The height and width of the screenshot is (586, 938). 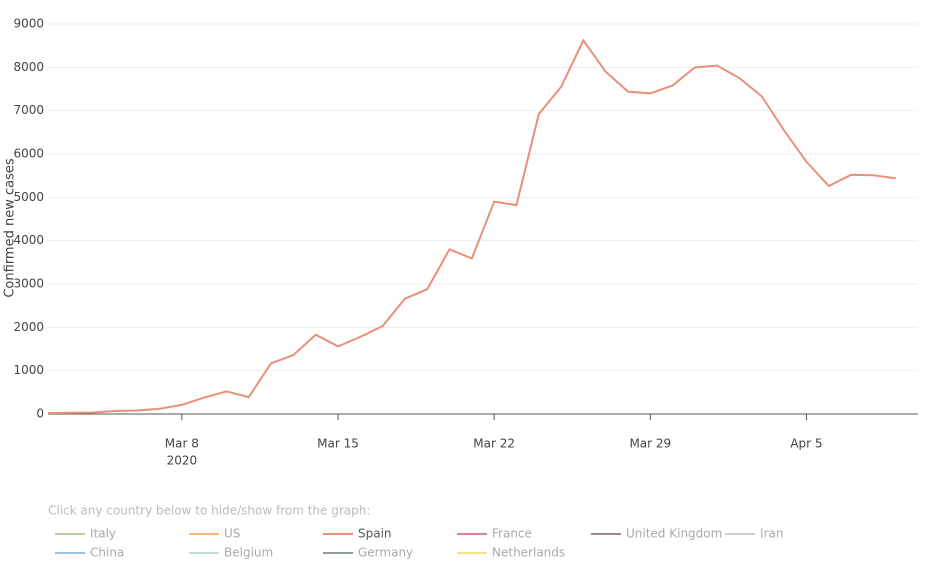 I want to click on y-tick-label: 9000, so click(x=28, y=24).